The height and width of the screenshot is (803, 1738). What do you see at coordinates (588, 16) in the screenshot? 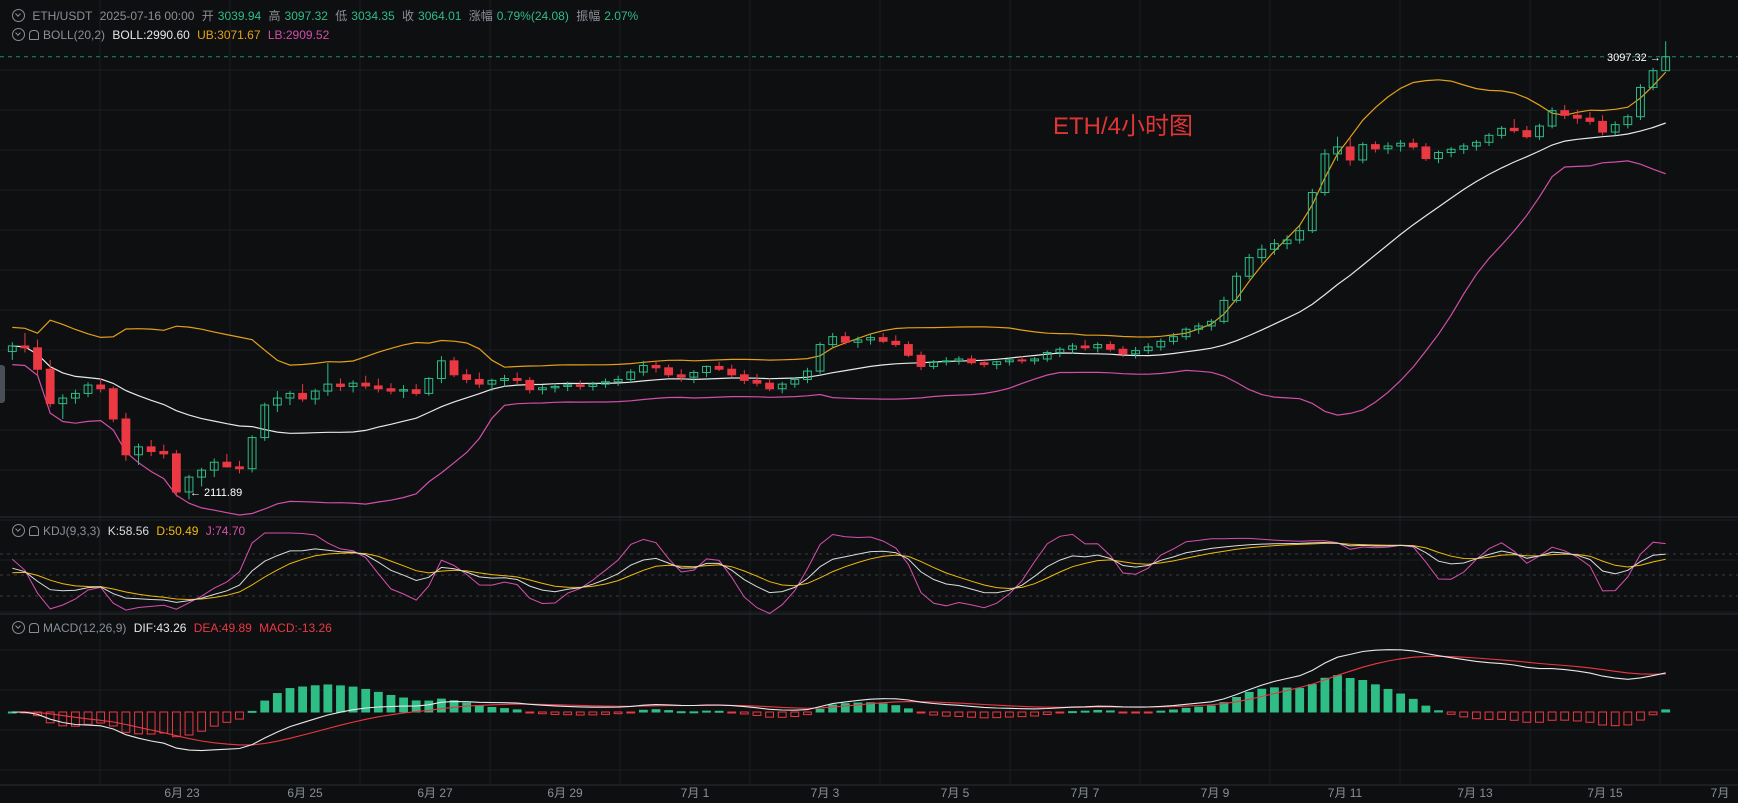
I see `amplitude-label: 振幅` at bounding box center [588, 16].